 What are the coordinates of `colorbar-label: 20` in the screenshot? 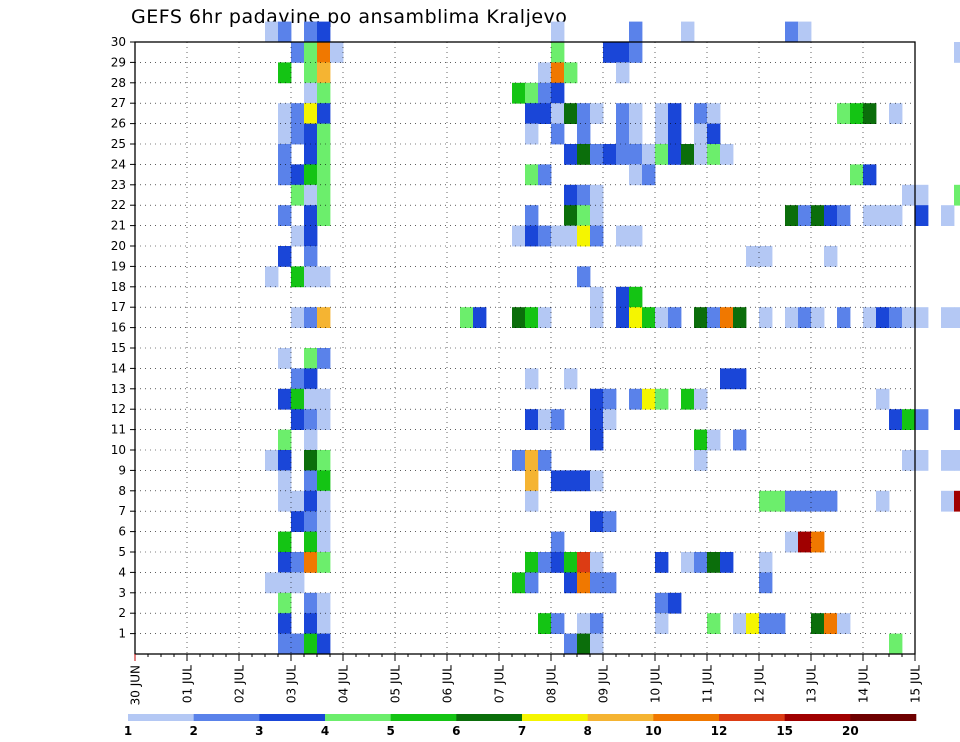 It's located at (850, 731).